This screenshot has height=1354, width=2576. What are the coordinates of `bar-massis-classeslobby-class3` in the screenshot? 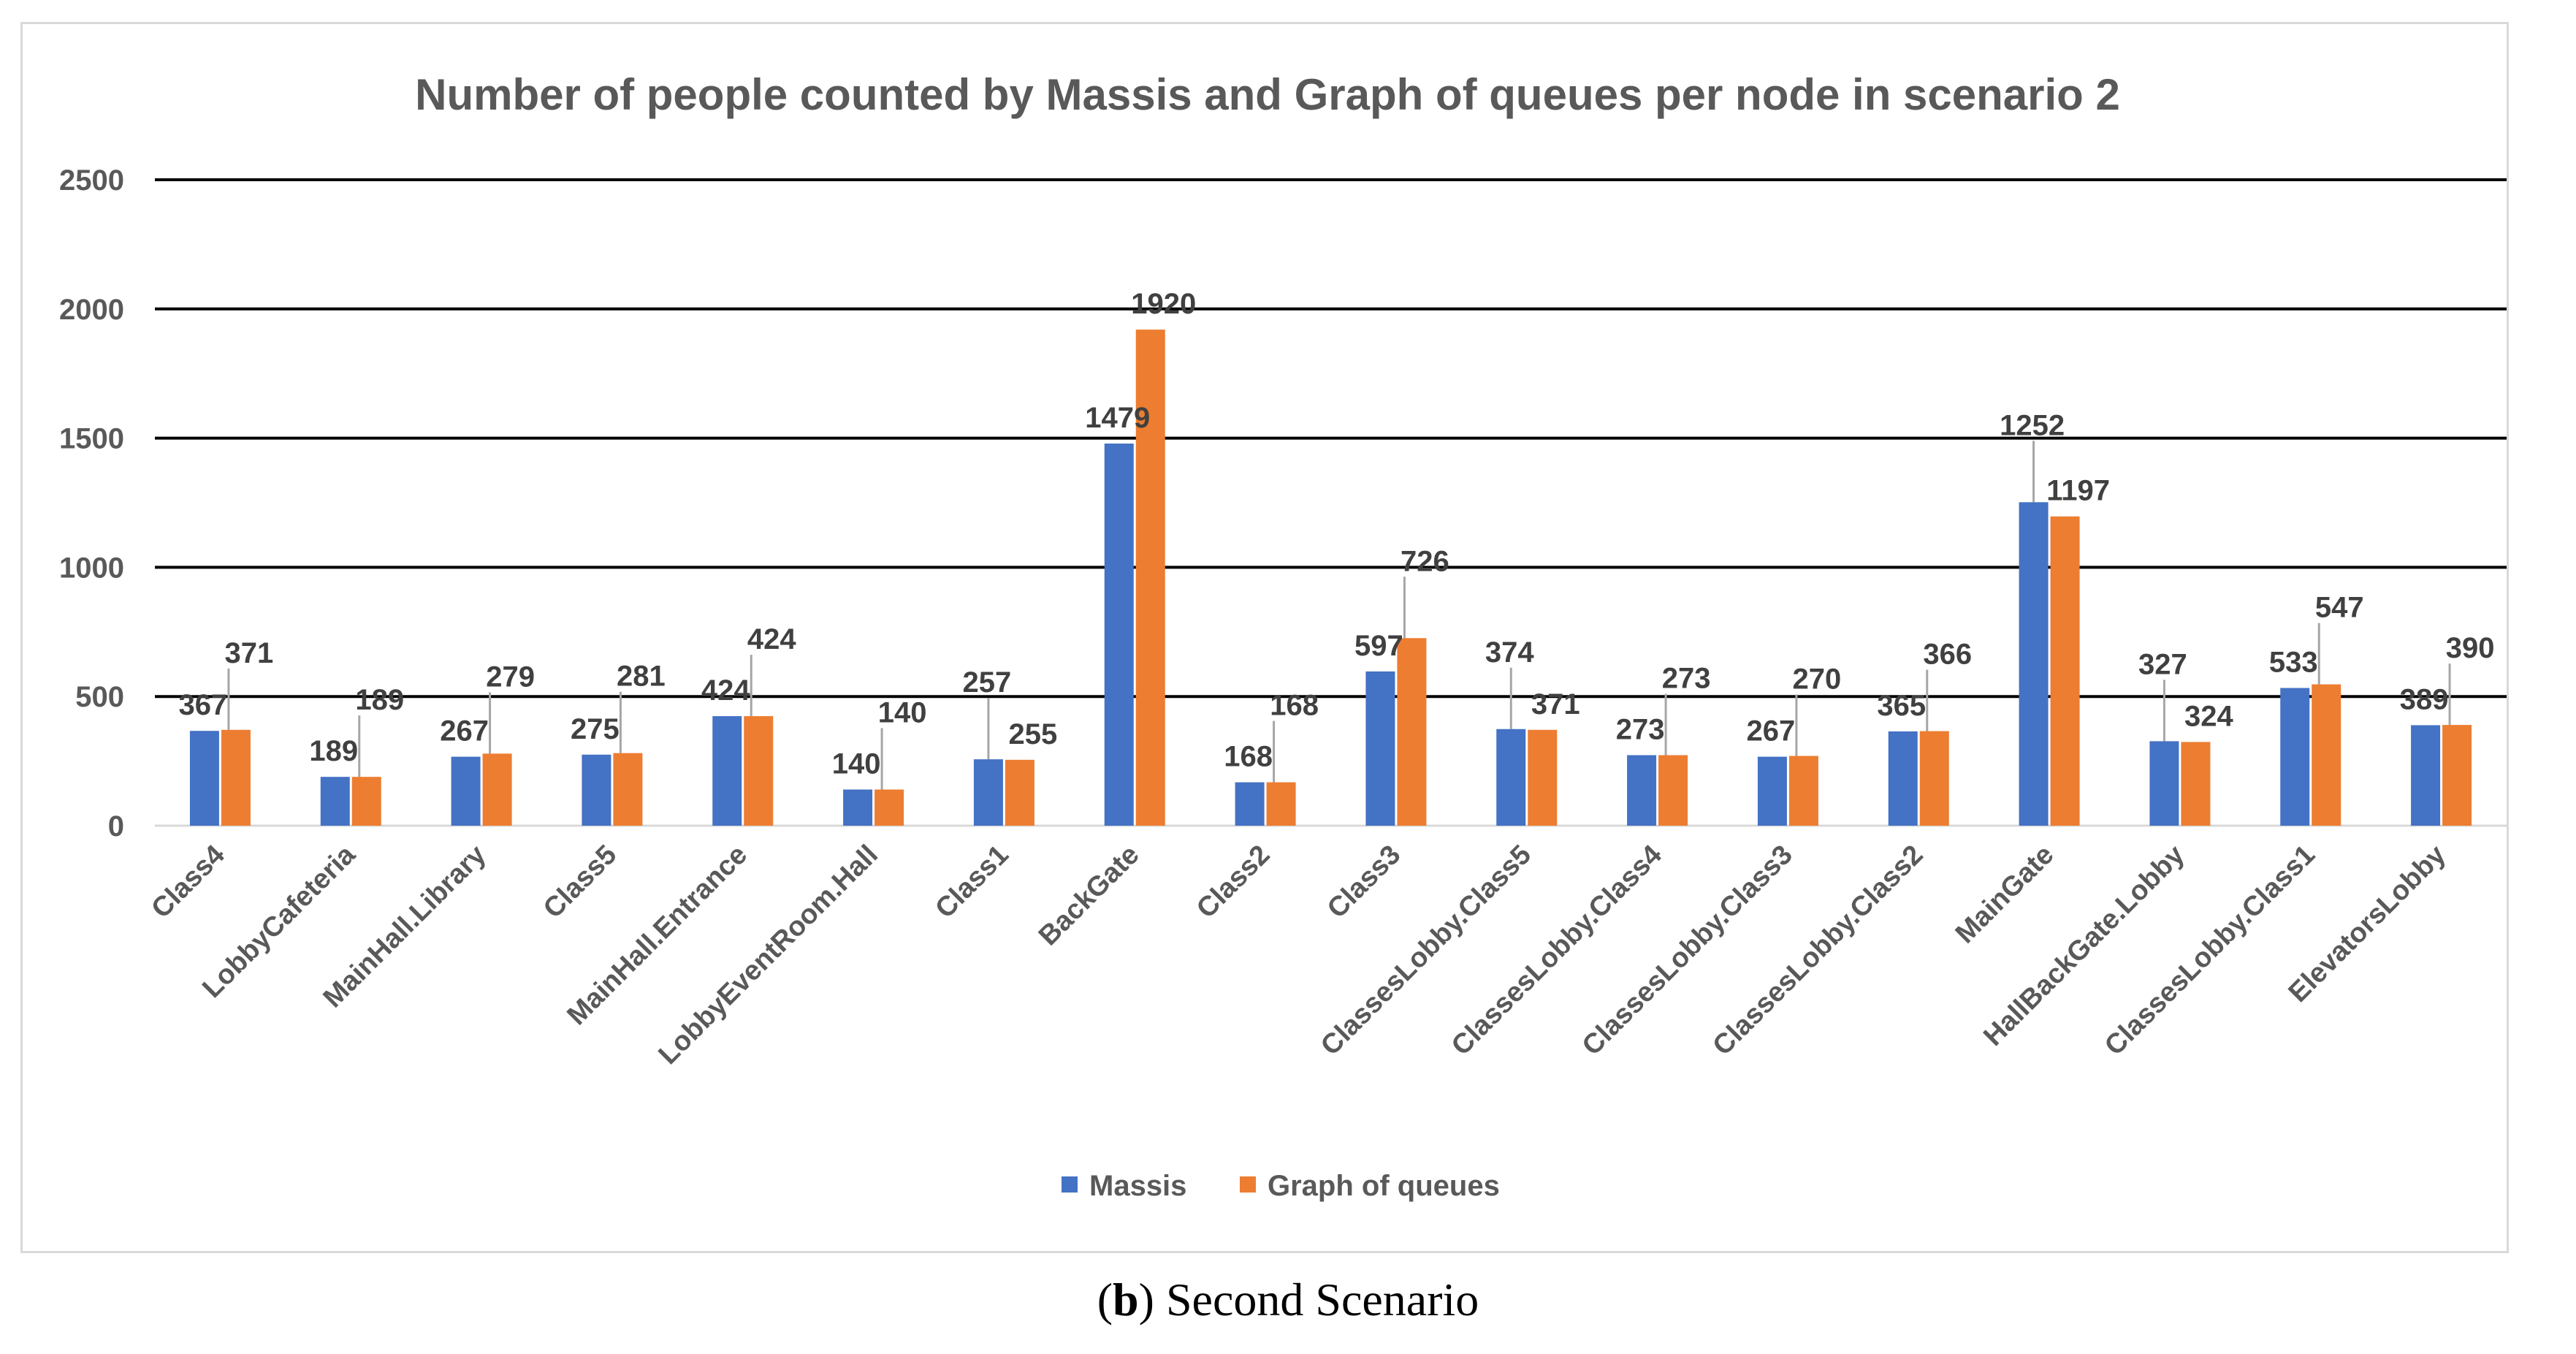 It's located at (1772, 791).